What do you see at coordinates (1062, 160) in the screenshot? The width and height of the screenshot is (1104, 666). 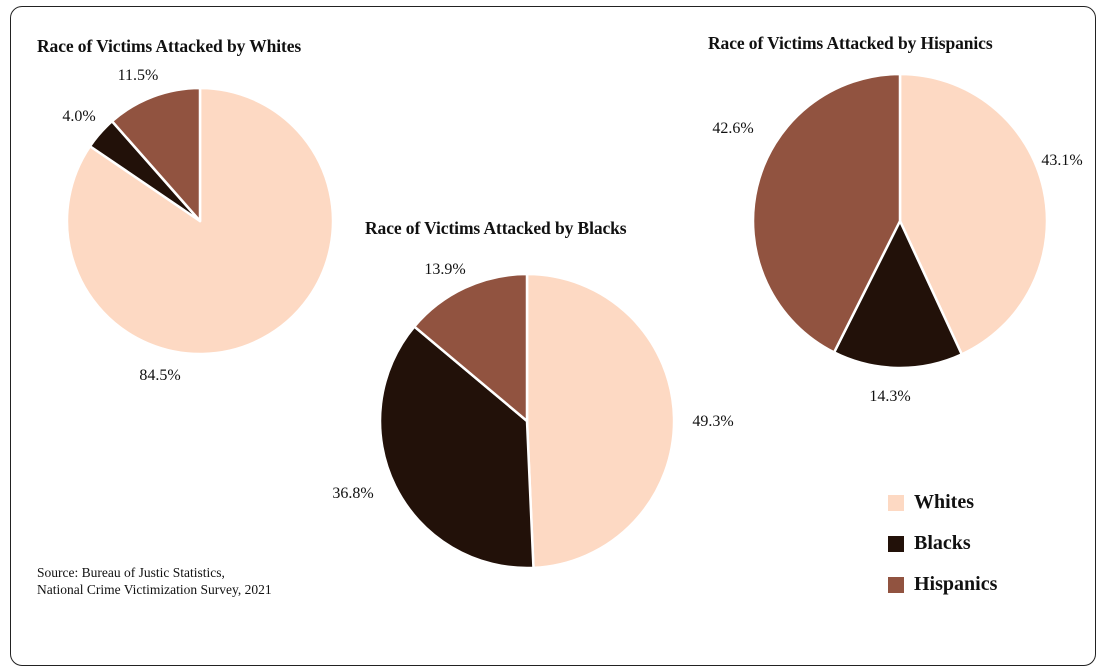 I see `pct-label-2-whites: 43.1%` at bounding box center [1062, 160].